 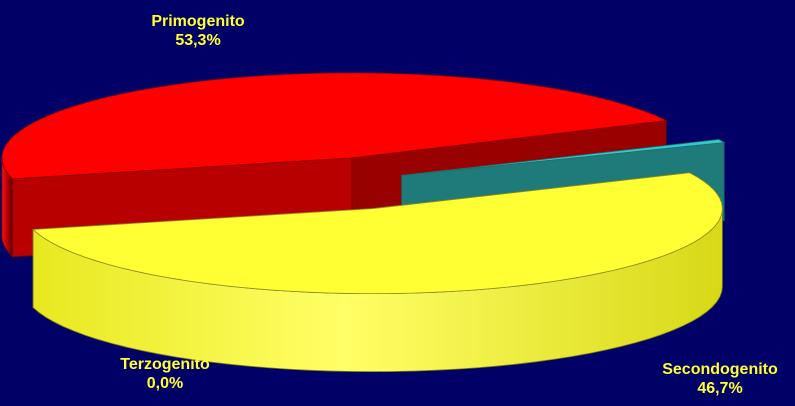 I want to click on slice-label-value: 0,0%, so click(x=165, y=383).